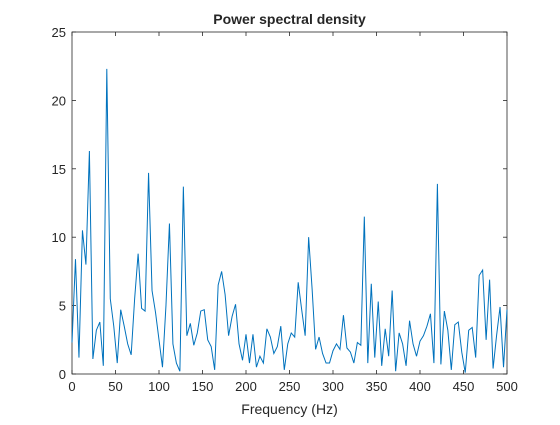 The height and width of the screenshot is (425, 560). What do you see at coordinates (377, 386) in the screenshot?
I see `x-tick-label: 350` at bounding box center [377, 386].